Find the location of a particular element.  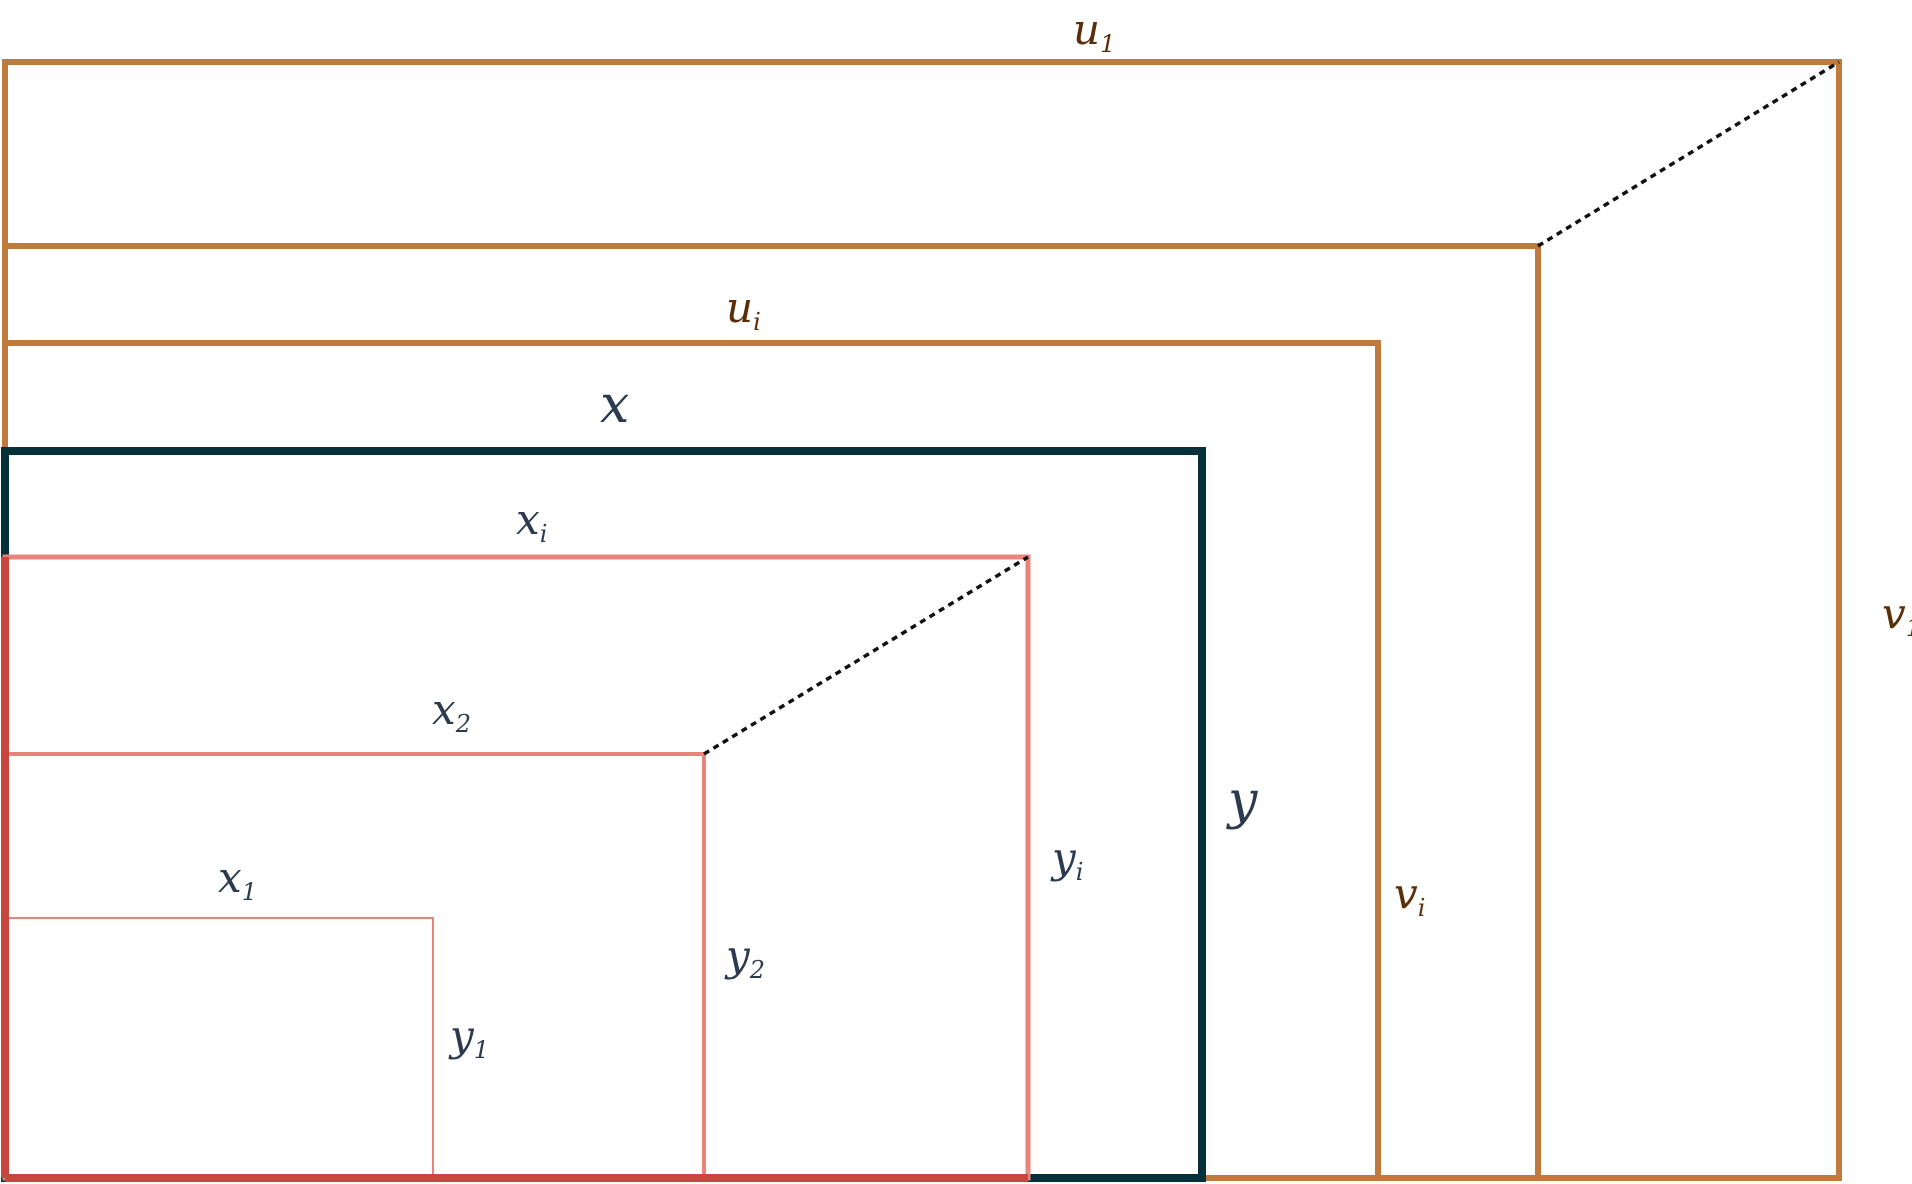

label-y: y is located at coordinates (1242, 801).